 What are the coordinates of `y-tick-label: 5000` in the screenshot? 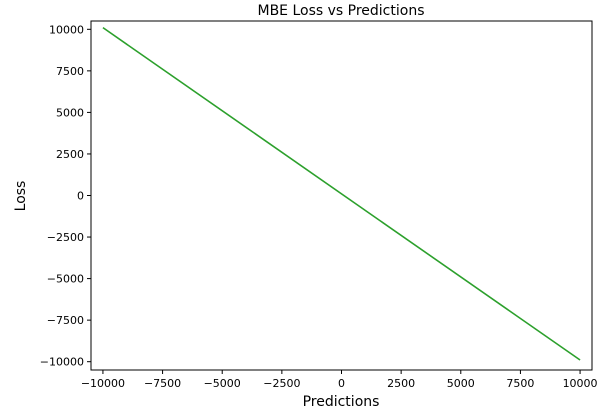 It's located at (70, 112).